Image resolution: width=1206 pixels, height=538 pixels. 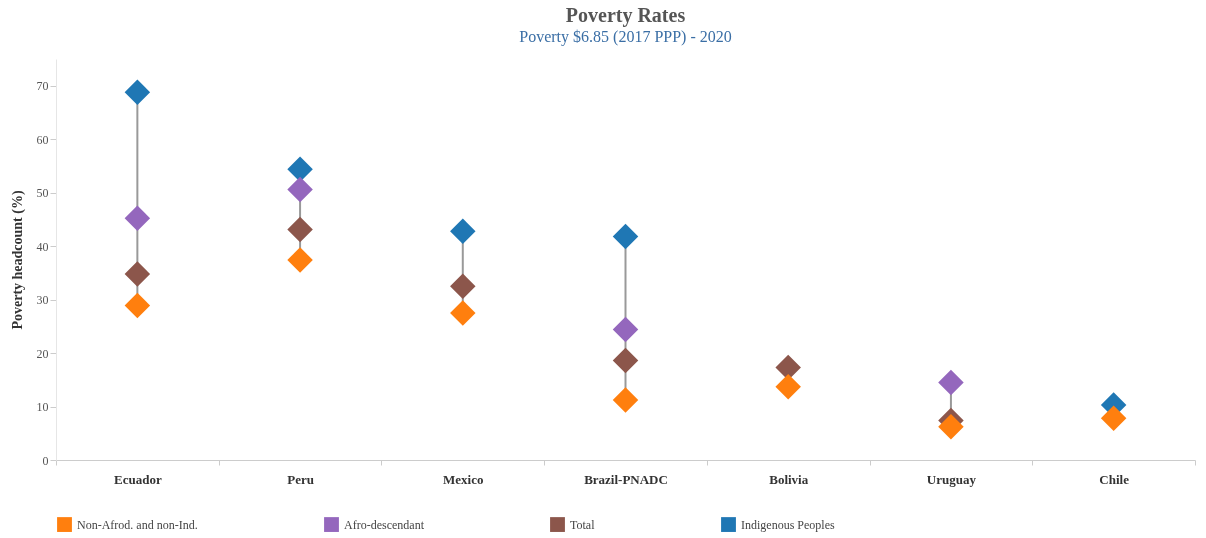 What do you see at coordinates (625, 37) in the screenshot?
I see `chart-subtitle: Poverty $6.85 (2017 PPP) - 2020` at bounding box center [625, 37].